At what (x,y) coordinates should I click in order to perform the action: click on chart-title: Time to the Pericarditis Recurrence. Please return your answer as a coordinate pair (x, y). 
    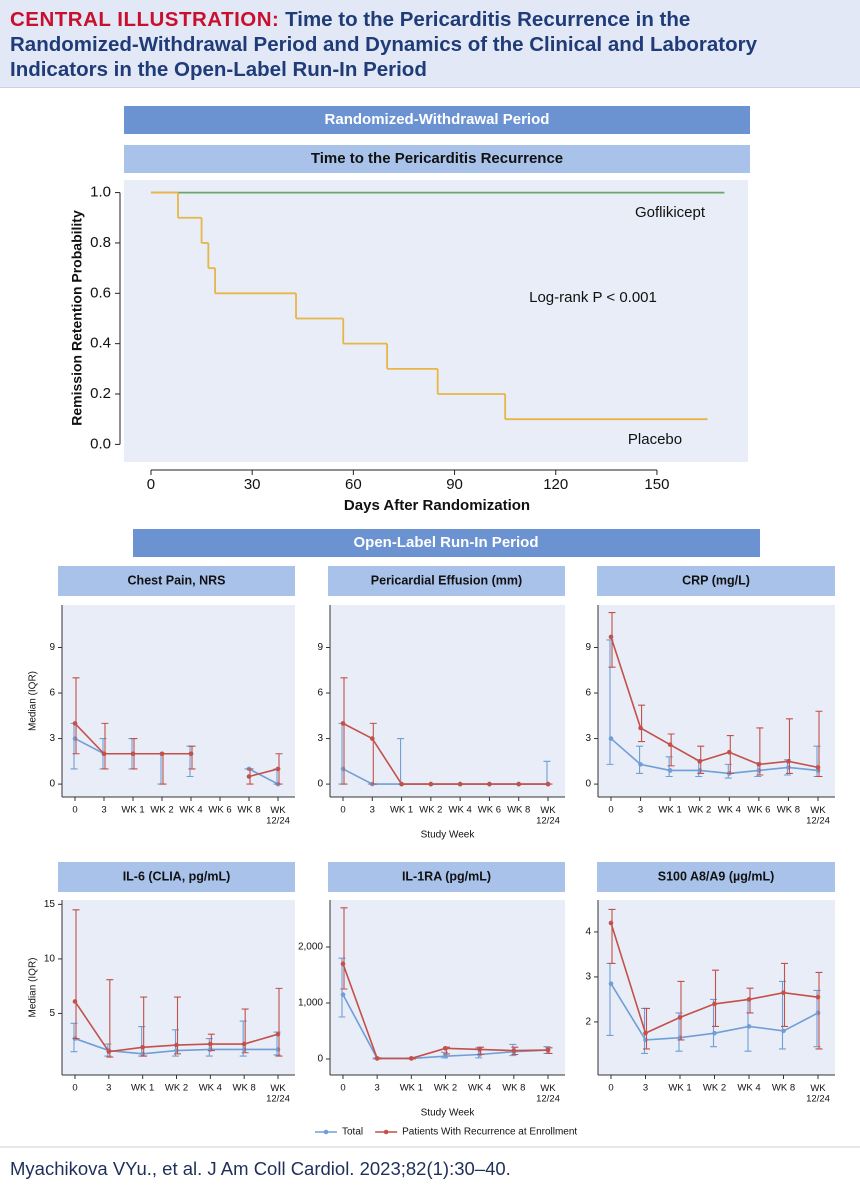
    Looking at the image, I should click on (437, 158).